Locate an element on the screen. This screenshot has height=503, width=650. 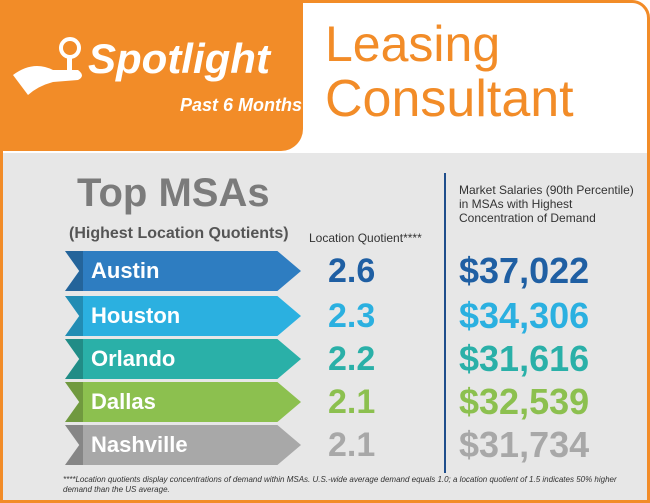
salary: $31,616 is located at coordinates (524, 358).